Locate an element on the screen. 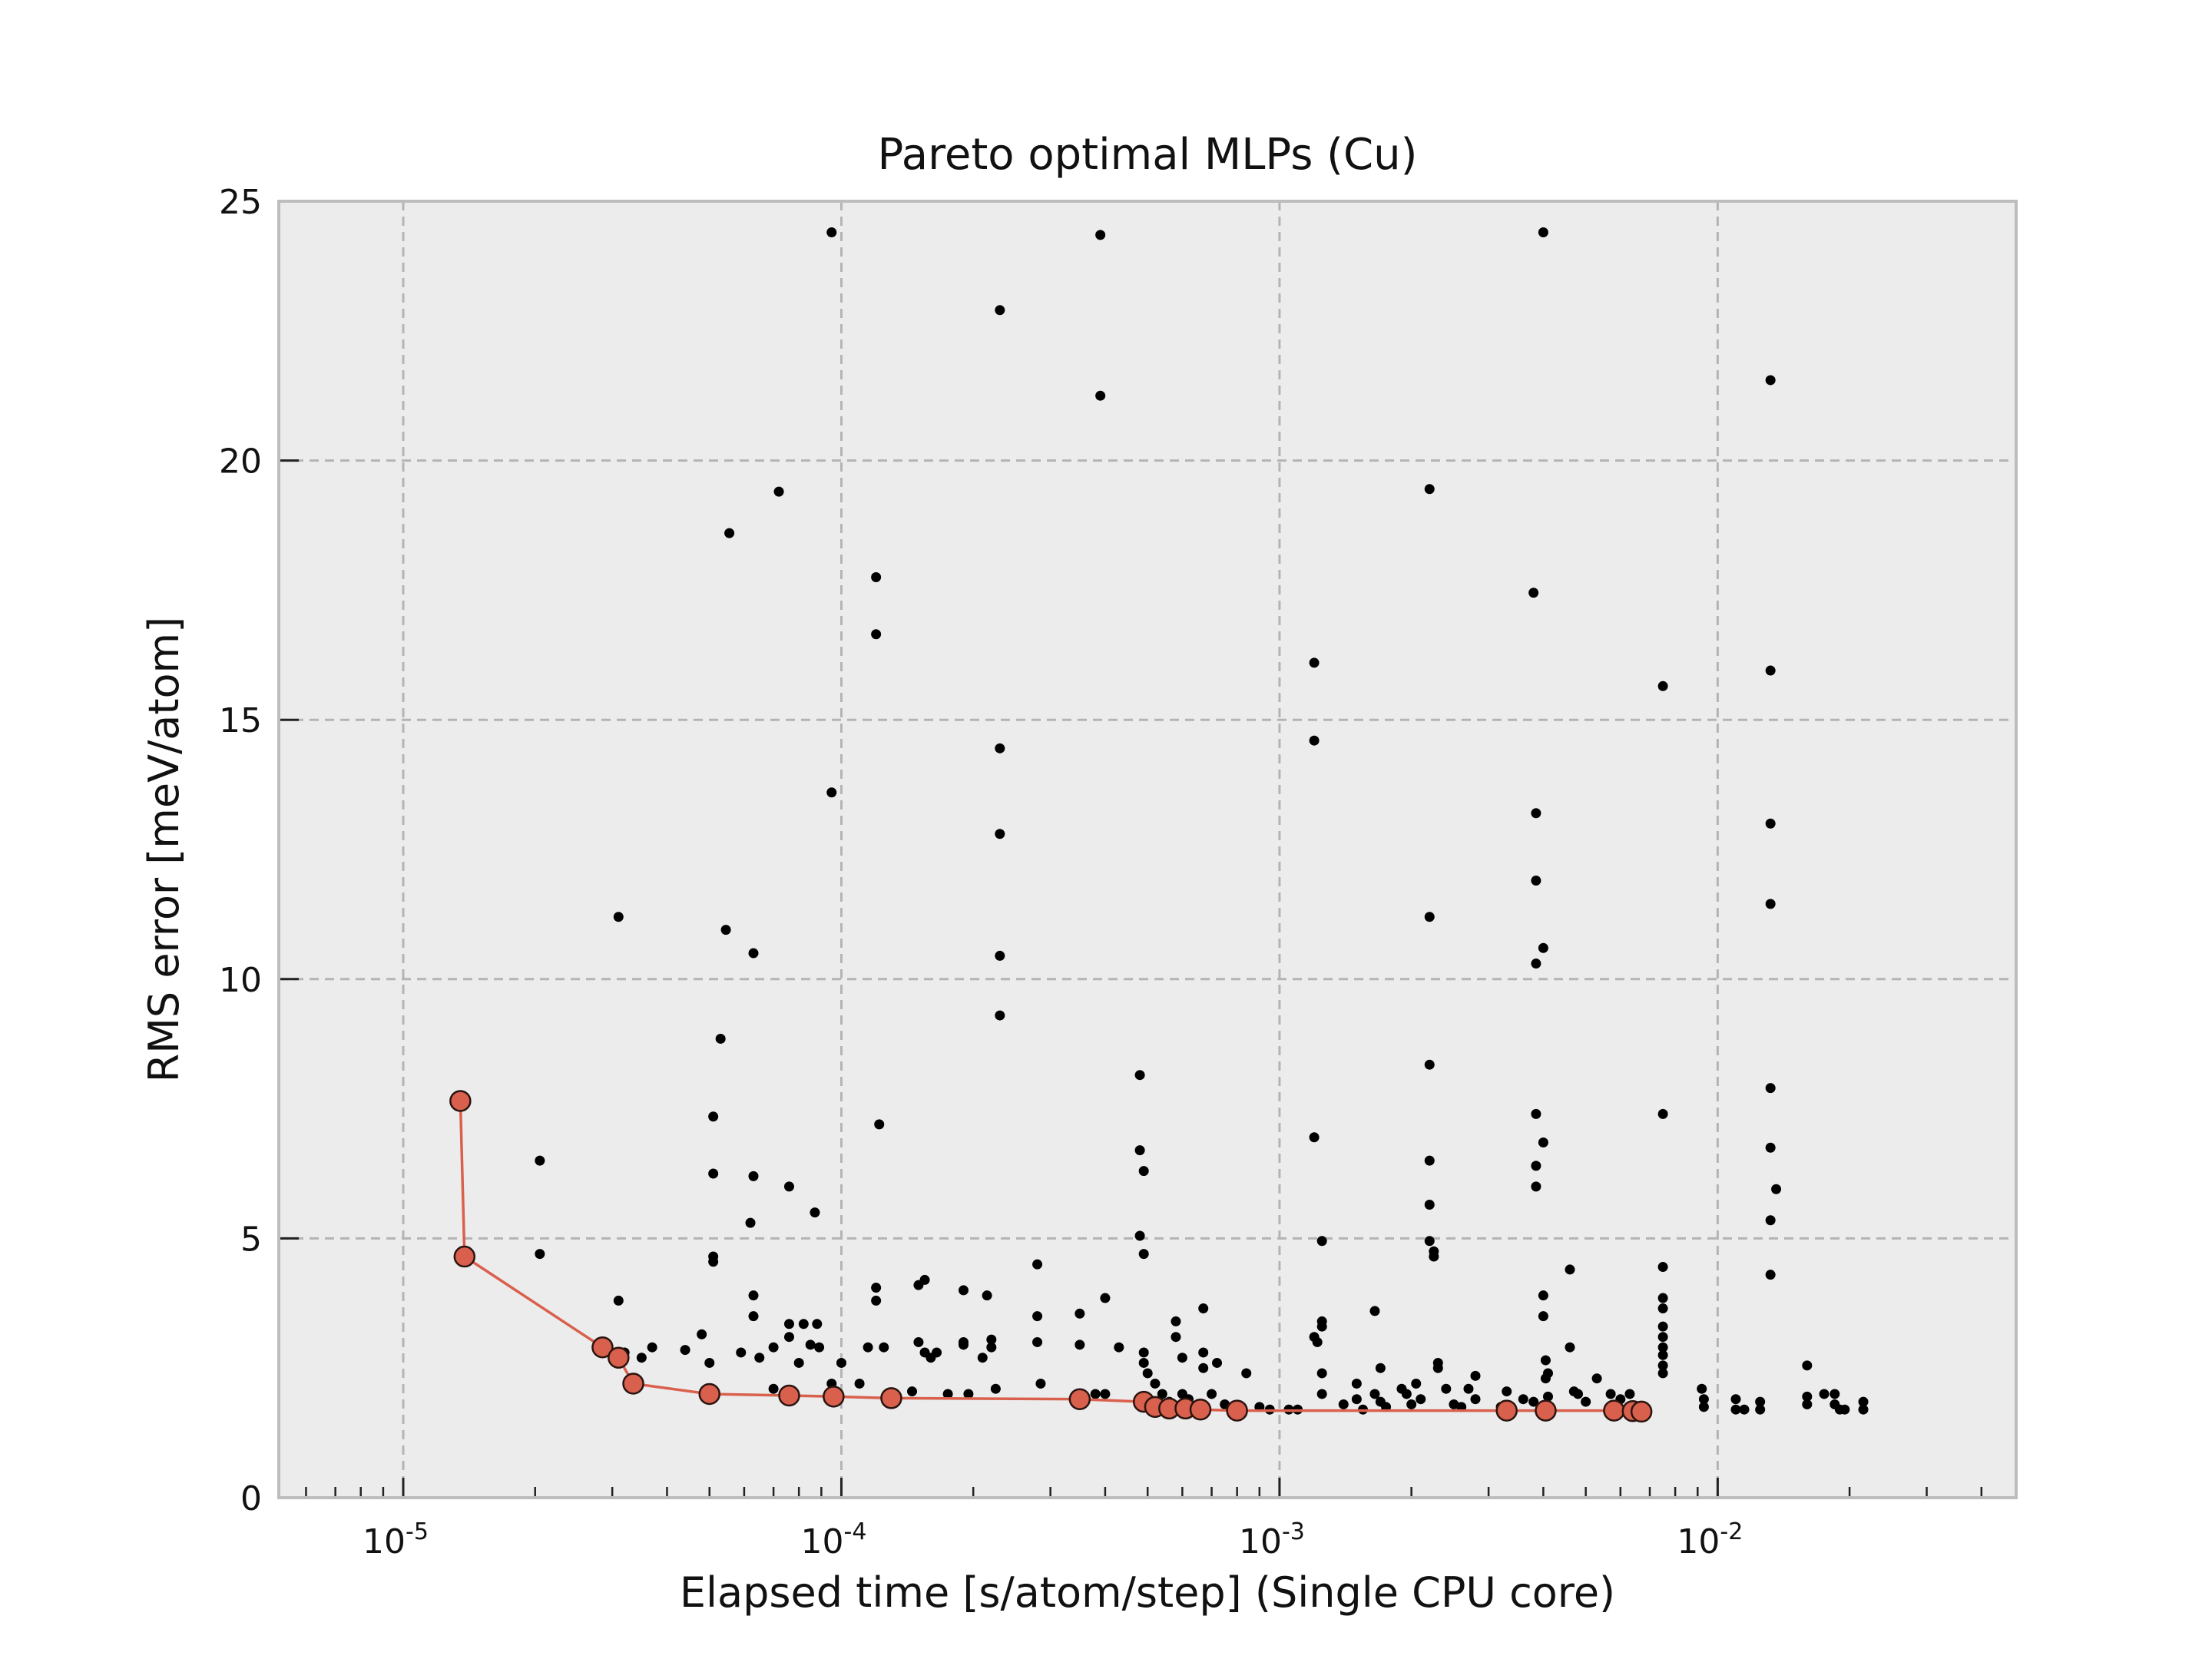 Image resolution: width=2212 pixels, height=1659 pixels. y-axis-label: RMS error [meV/atom] is located at coordinates (164, 849).